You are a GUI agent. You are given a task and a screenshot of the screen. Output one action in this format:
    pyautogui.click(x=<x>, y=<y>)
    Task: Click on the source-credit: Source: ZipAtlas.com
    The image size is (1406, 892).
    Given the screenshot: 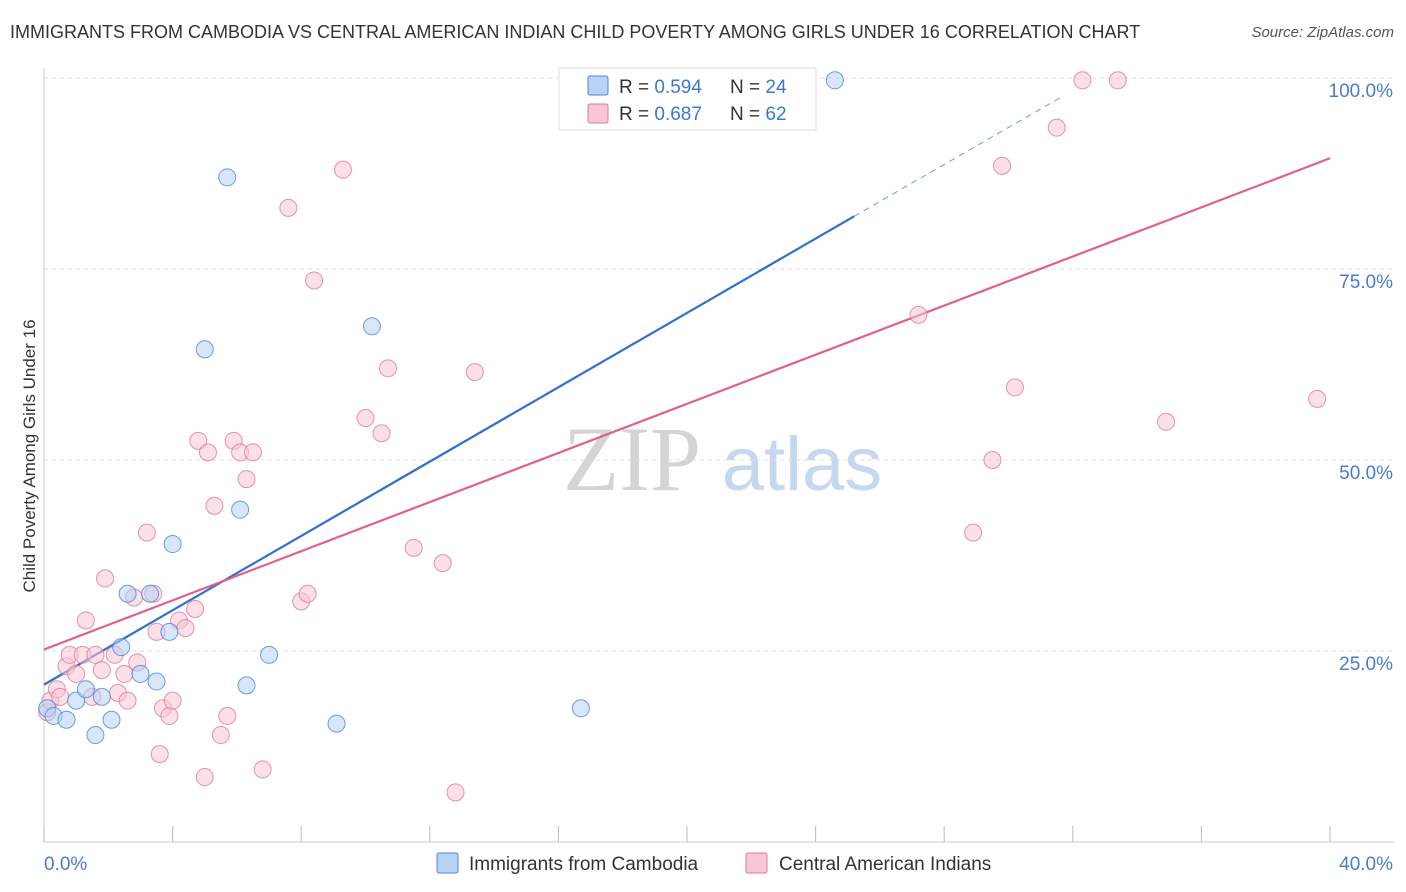 What is the action you would take?
    pyautogui.click(x=1322, y=32)
    